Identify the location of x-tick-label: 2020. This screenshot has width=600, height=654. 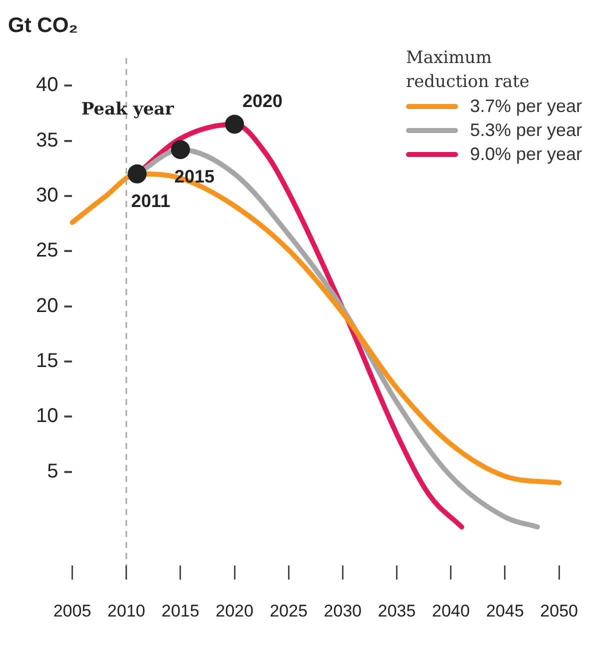
(235, 610).